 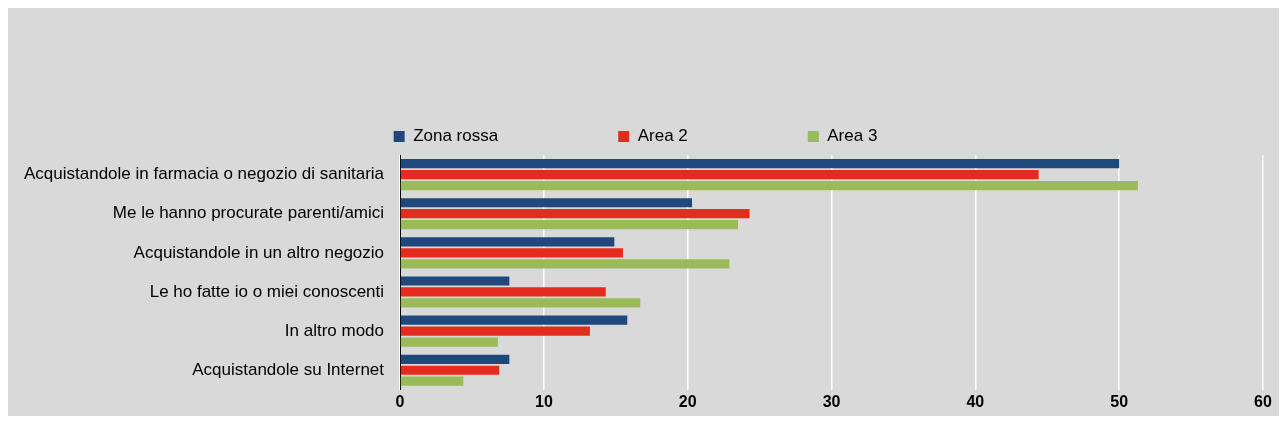 What do you see at coordinates (975, 401) in the screenshot?
I see `x-tick-label: 40` at bounding box center [975, 401].